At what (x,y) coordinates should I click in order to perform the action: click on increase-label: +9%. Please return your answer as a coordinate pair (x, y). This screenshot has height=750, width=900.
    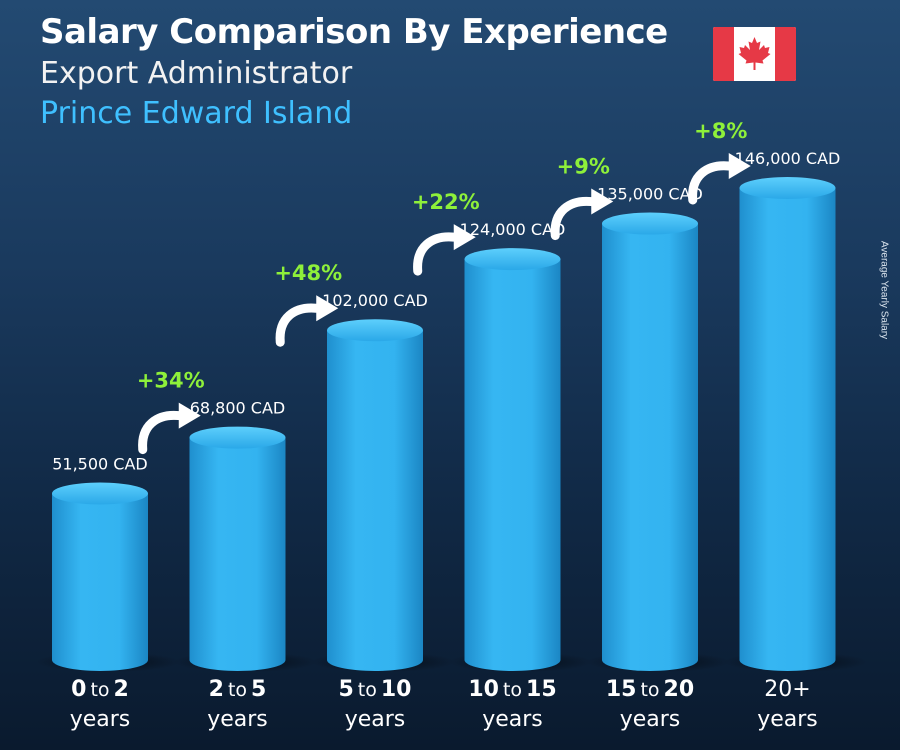
    Looking at the image, I should click on (583, 167).